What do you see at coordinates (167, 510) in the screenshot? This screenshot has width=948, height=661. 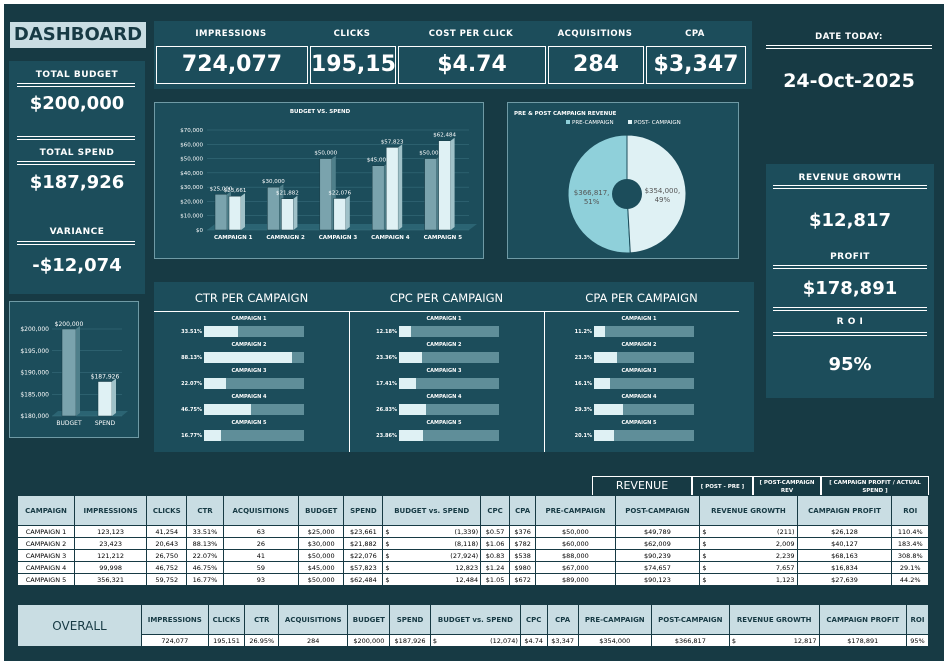 I see `column-header: CLICKS` at bounding box center [167, 510].